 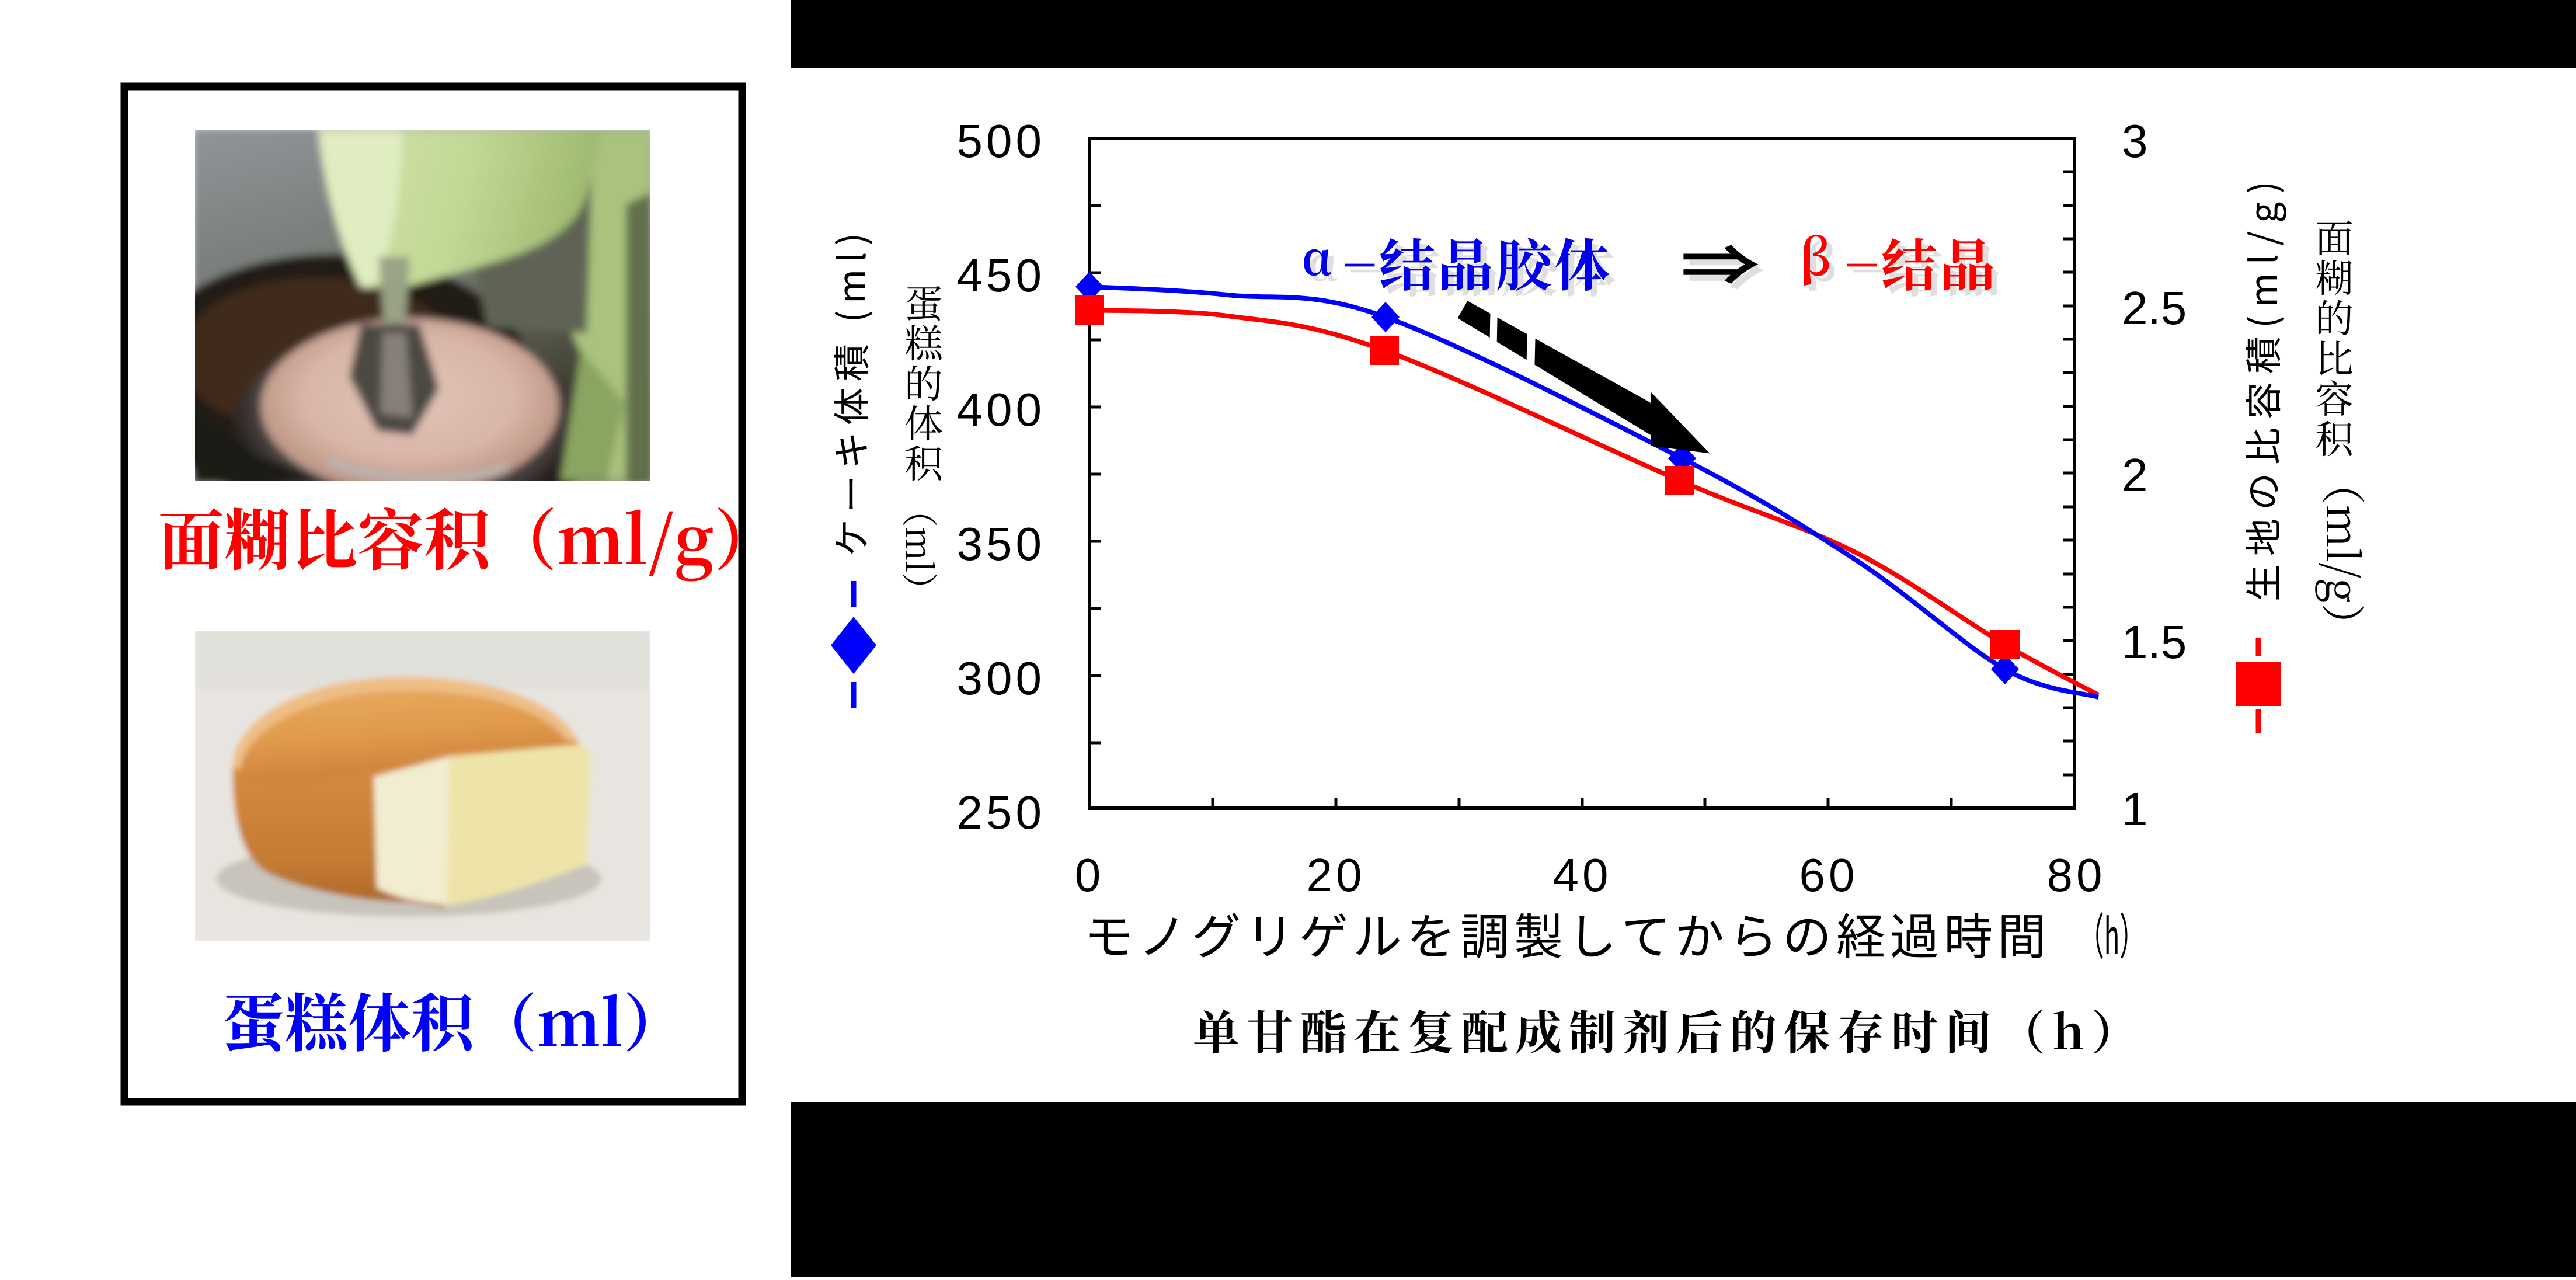 I want to click on svg-text: 500, so click(x=1001, y=141).